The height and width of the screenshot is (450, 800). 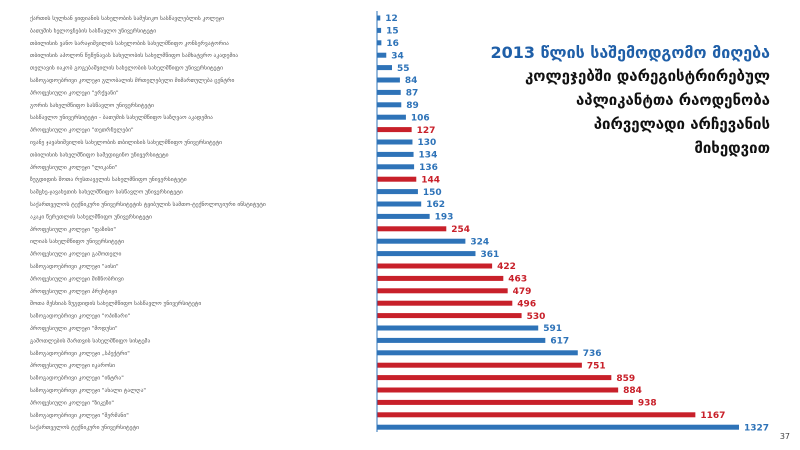 What do you see at coordinates (79, 415) in the screenshot?
I see `category-label: საზოგადოებრივი კოლეჯი "შერმანი"` at bounding box center [79, 415].